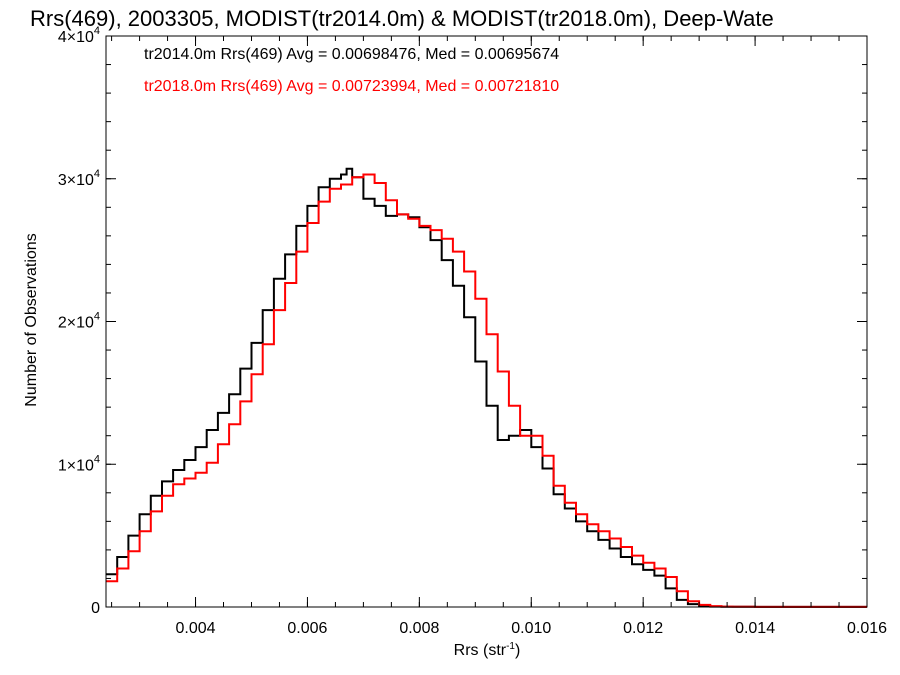 The image size is (900, 675). I want to click on x-axis-label: Rrs (str-1), so click(487, 650).